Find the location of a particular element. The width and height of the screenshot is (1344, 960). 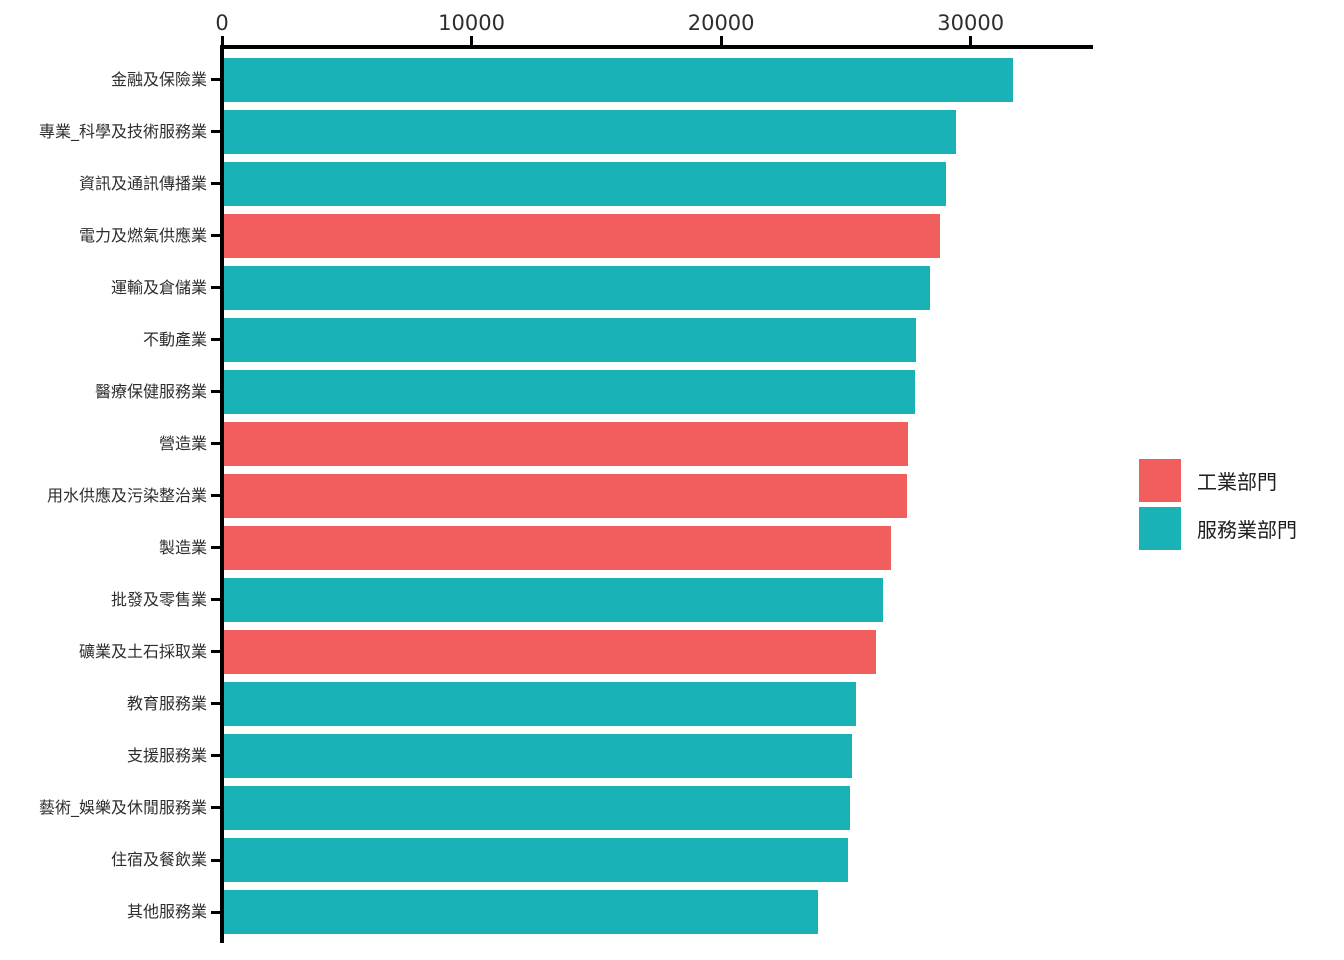

bar-製造業 is located at coordinates (556, 547).